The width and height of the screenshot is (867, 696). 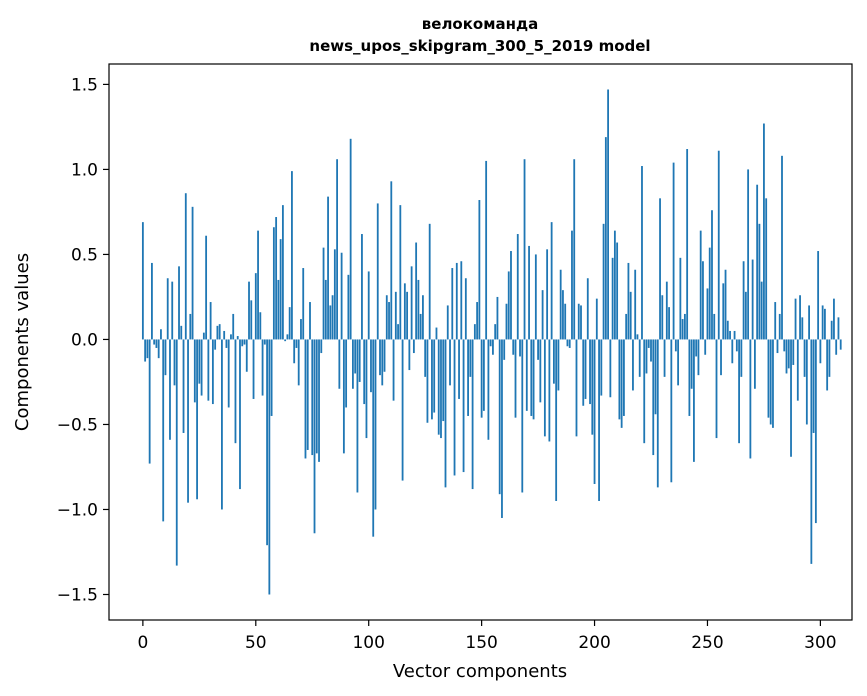 I want to click on x-tick-label: 200, so click(x=594, y=643).